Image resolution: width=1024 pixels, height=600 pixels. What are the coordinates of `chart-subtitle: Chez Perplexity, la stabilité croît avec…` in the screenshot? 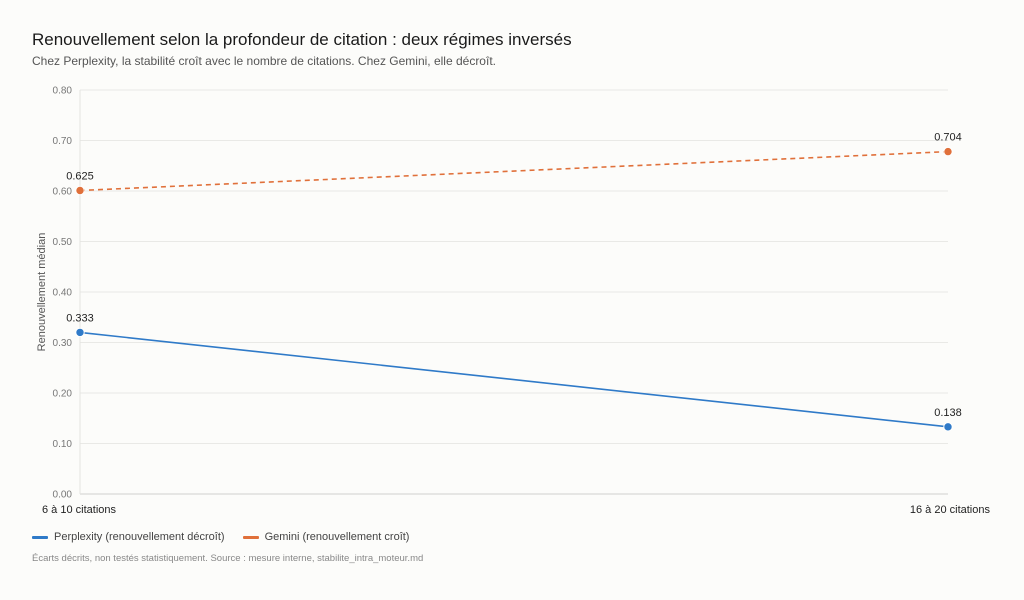 It's located at (264, 61).